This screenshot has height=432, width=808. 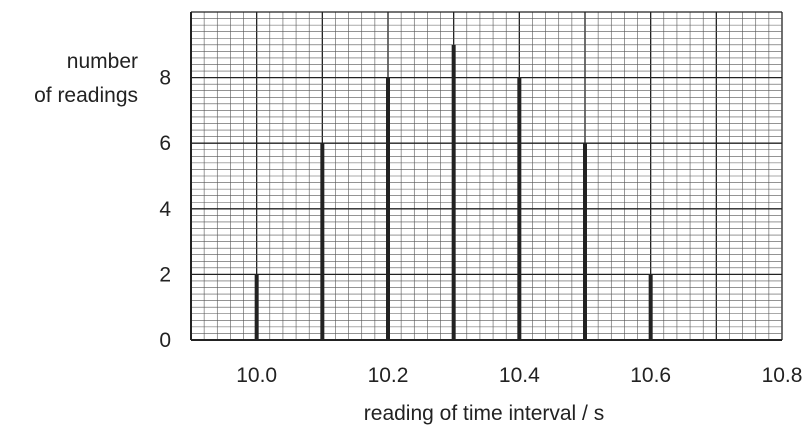 I want to click on x-tick-label: 10.4, so click(x=519, y=375).